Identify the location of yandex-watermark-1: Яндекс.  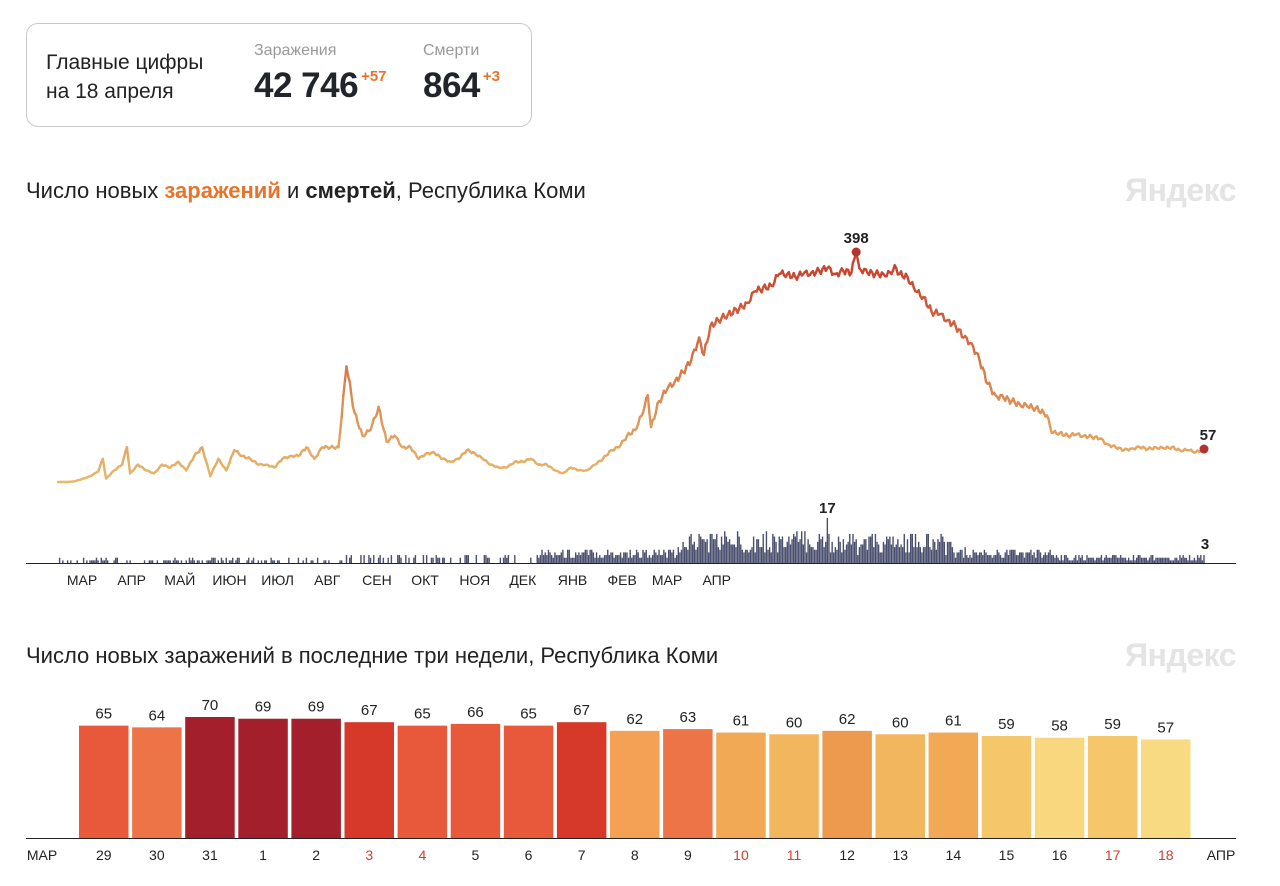
(1180, 190).